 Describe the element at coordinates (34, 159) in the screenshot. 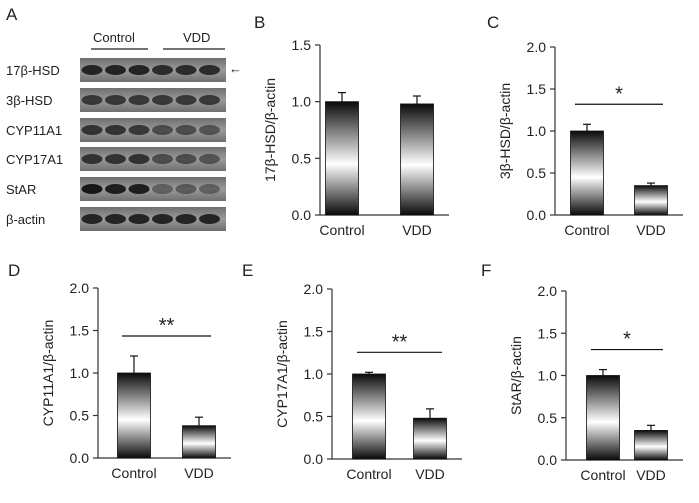

I see `blot-row-label: CYP17A1` at that location.